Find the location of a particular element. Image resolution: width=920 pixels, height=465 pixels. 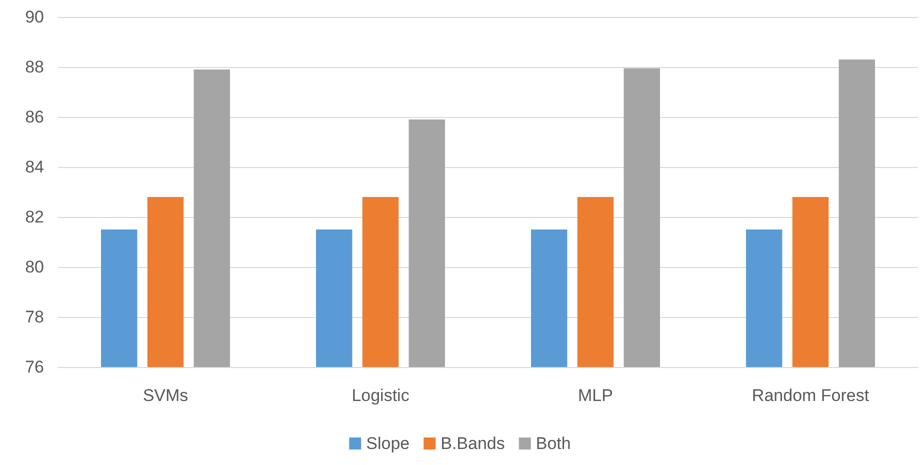

y-tick-label: 88 is located at coordinates (34, 67).